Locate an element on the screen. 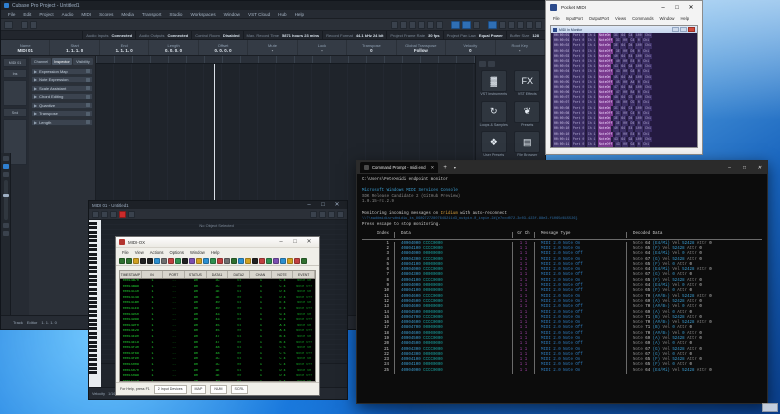  midiox-log-row: 00015008 1 -- 80 3C 00 1 C 4 Note Off is located at coordinates (217, 366).